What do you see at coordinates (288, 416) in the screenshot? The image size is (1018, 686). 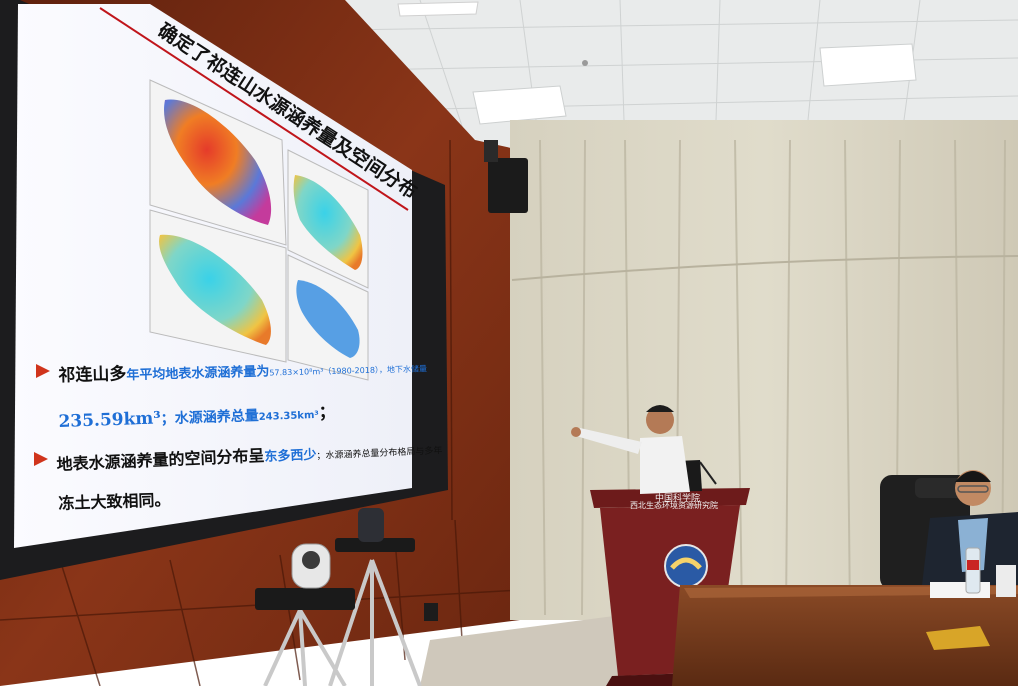 I see `bullet1-line2-total: 243.35km³` at bounding box center [288, 416].